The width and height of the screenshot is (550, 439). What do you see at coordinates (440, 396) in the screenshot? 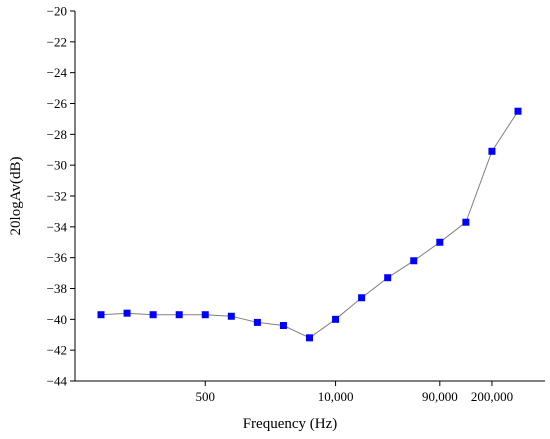
I see `x-tick-label: 90,000` at bounding box center [440, 396].